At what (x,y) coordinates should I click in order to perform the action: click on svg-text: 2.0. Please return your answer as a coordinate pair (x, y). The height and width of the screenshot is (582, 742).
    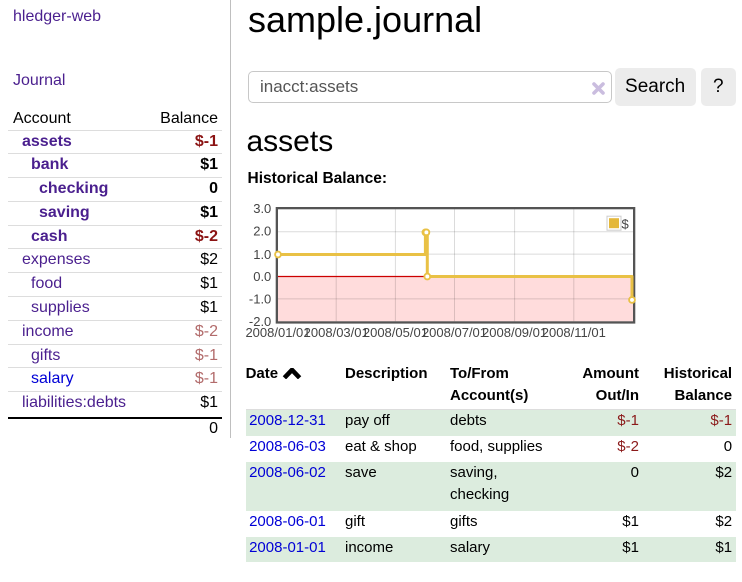
    Looking at the image, I should click on (262, 231).